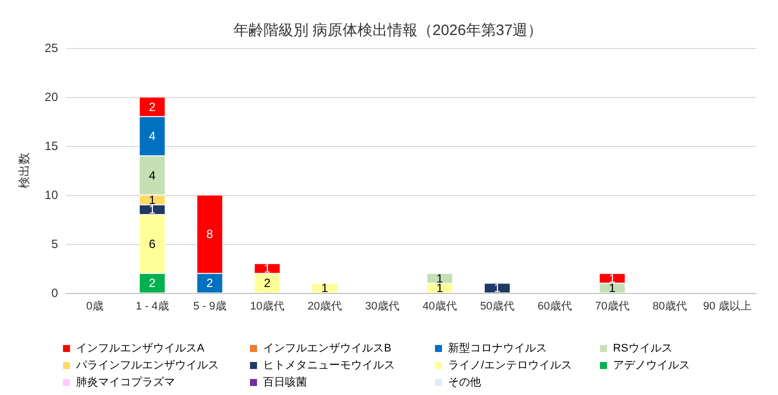 This screenshot has height=395, width=778. What do you see at coordinates (325, 306) in the screenshot?
I see `x-tick-label: 20歳代` at bounding box center [325, 306].